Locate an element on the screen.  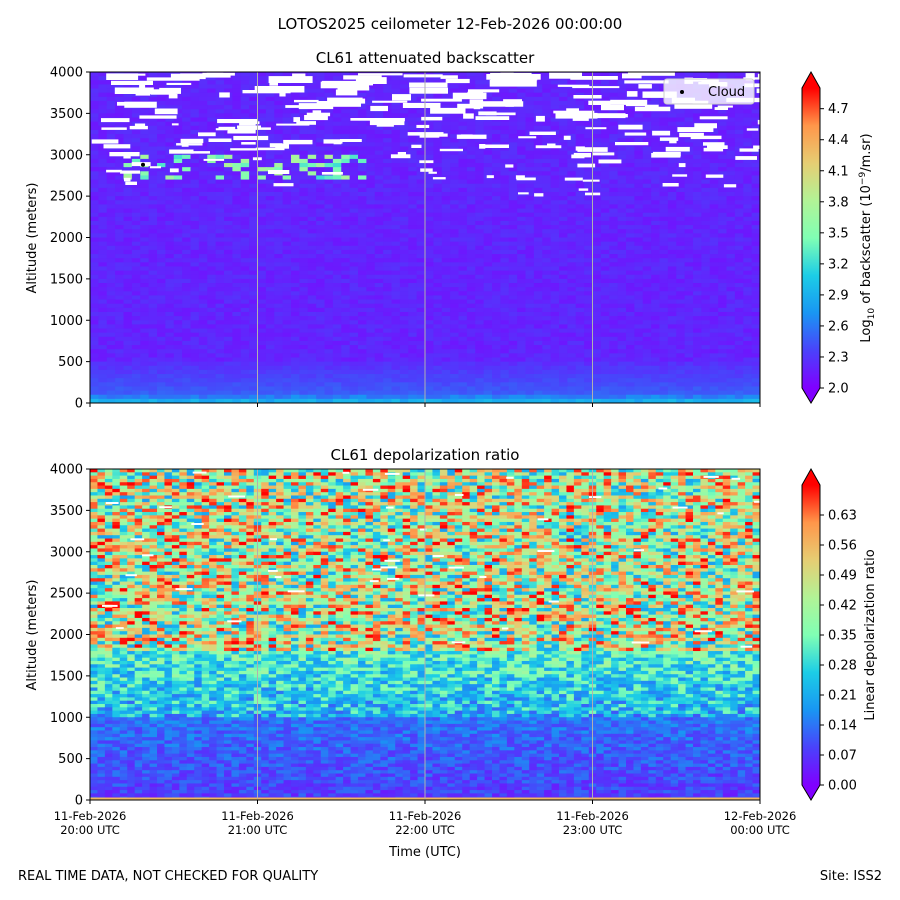
site-label: Site: ISS2 is located at coordinates (850, 876).